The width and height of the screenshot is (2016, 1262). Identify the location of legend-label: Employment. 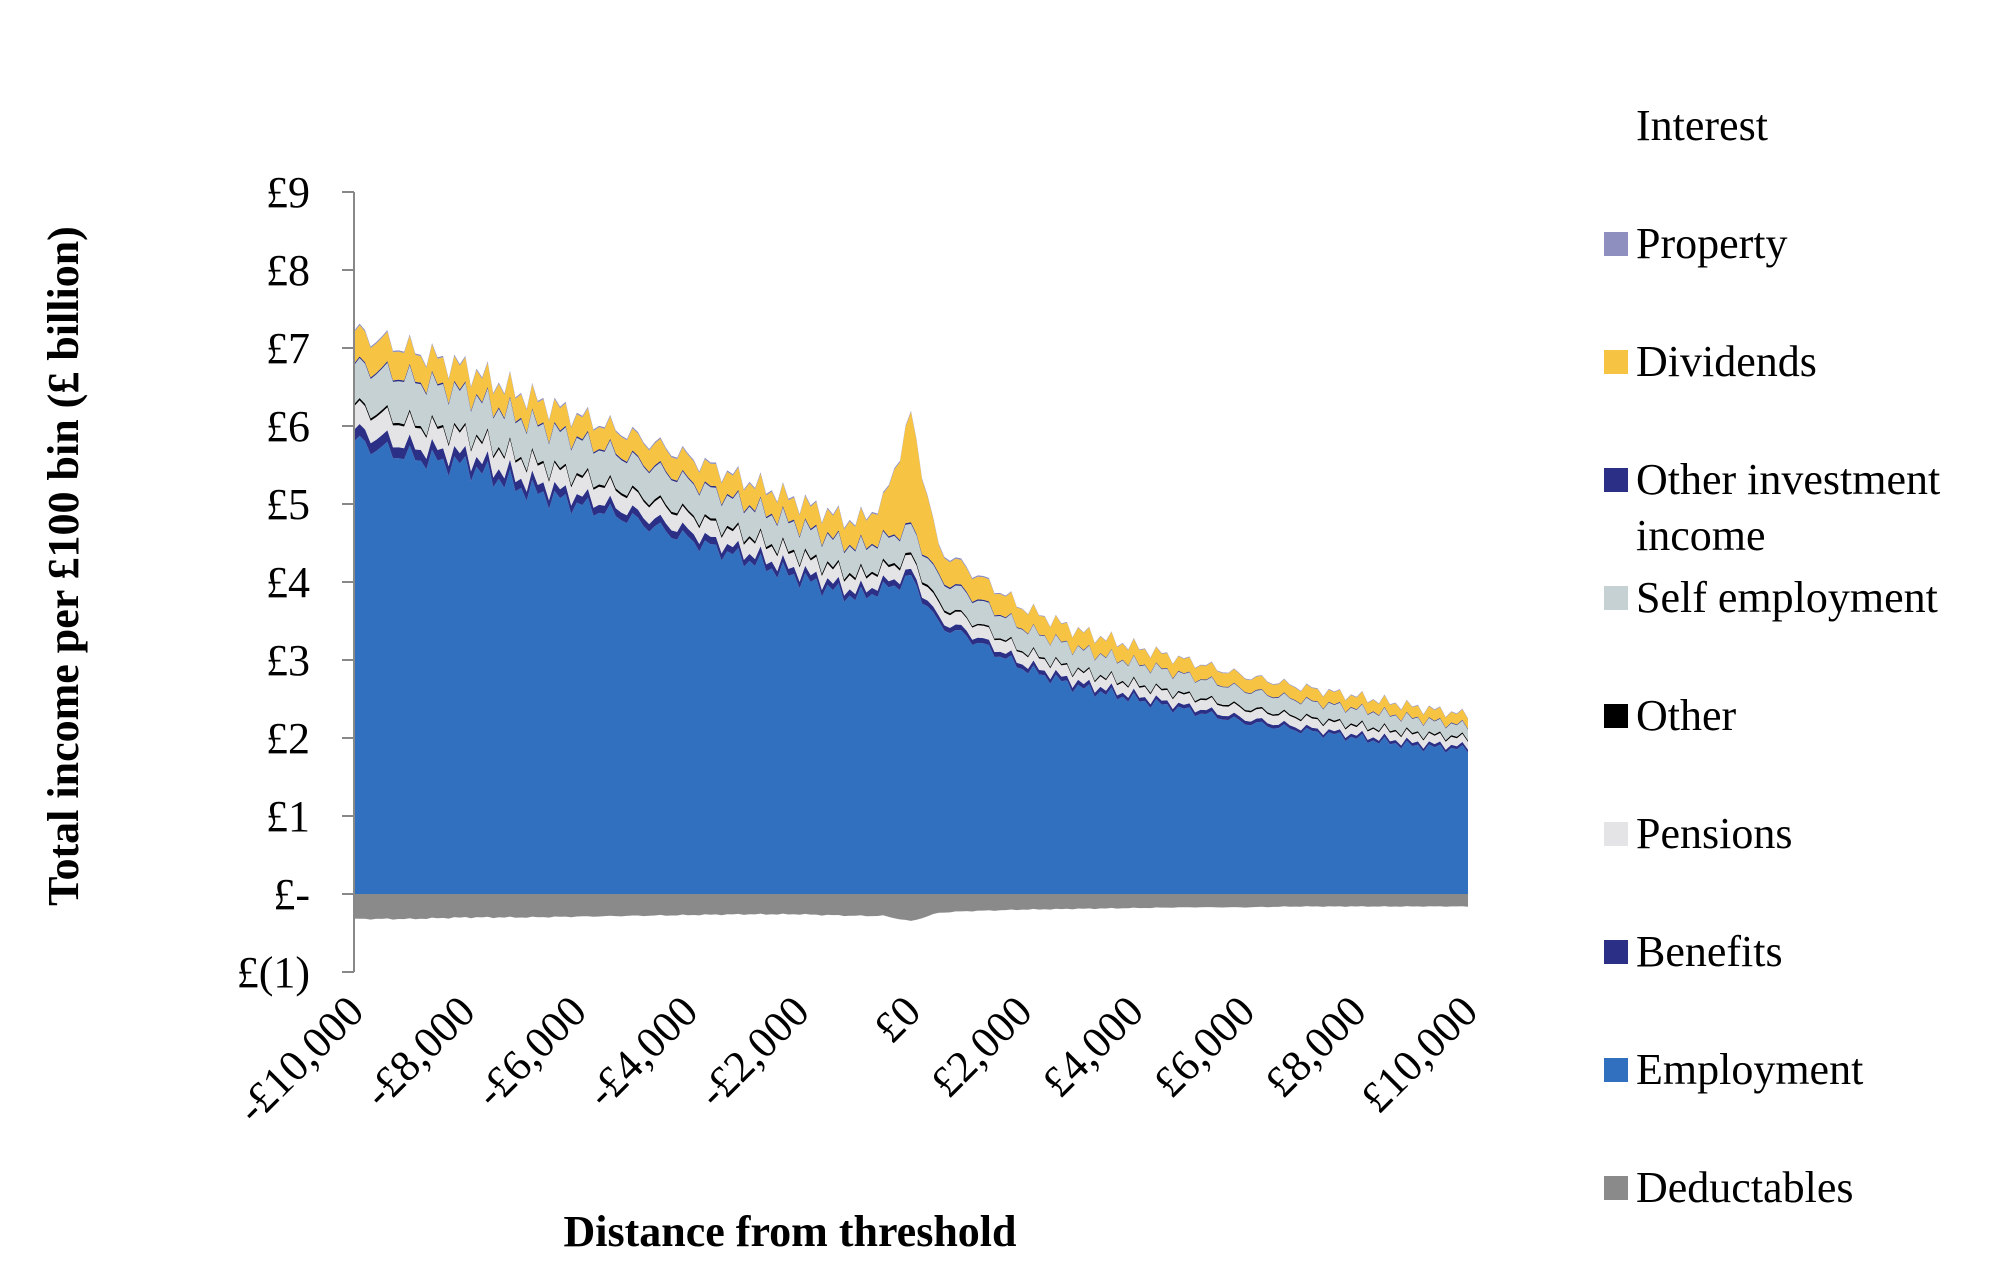
(1749, 1069).